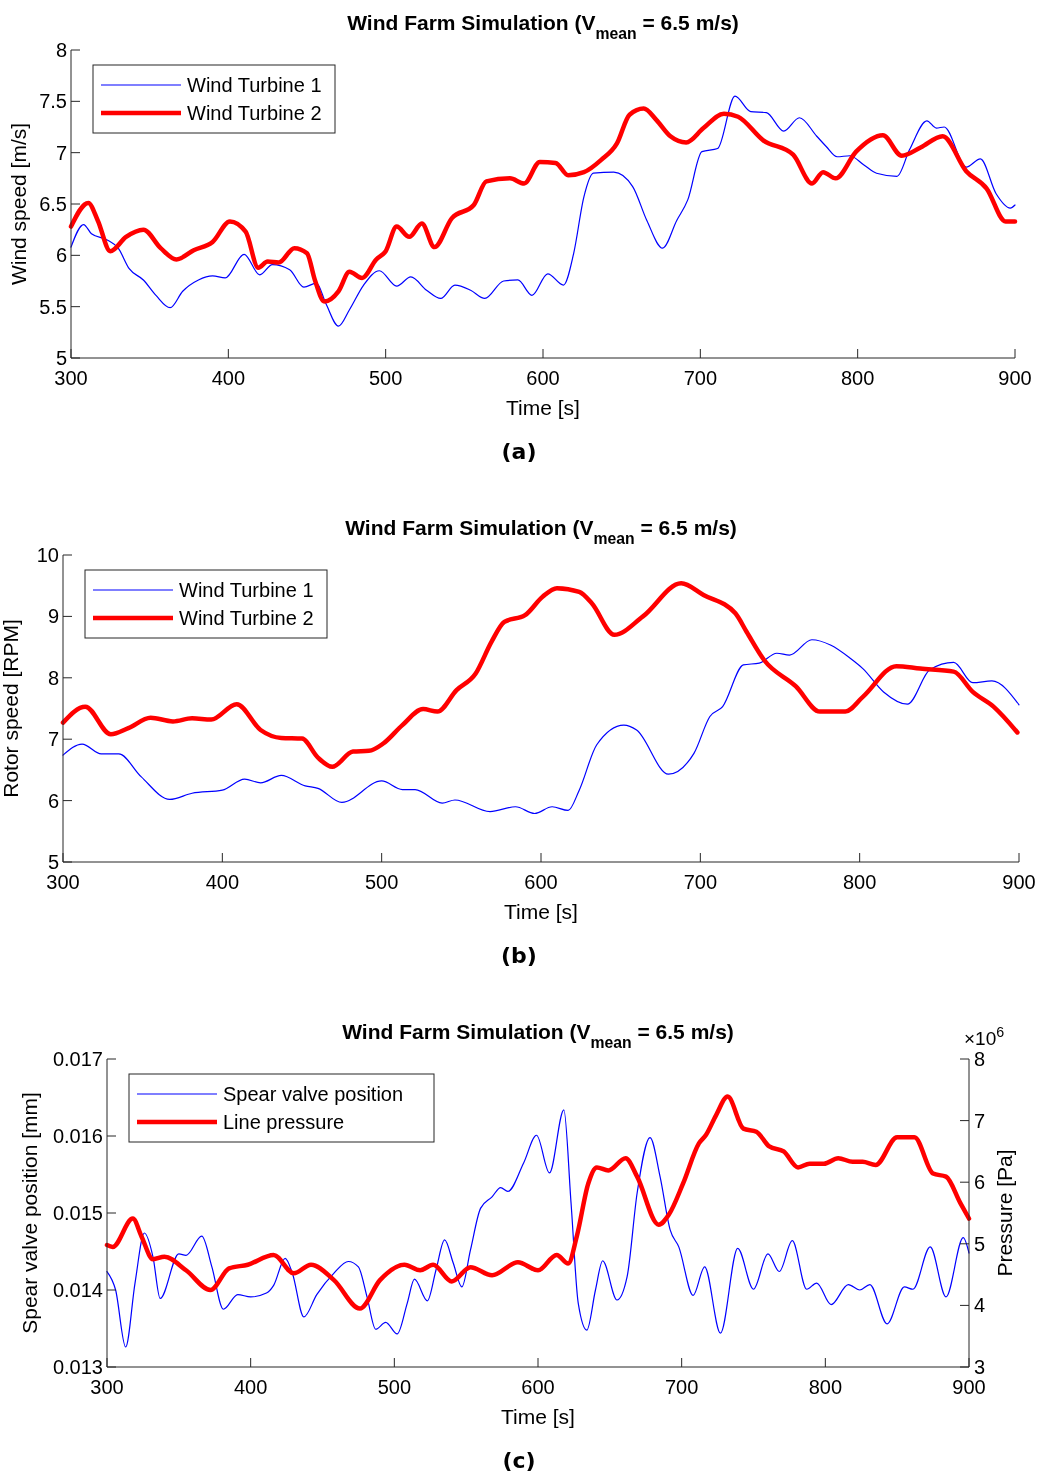 Image resolution: width=1038 pixels, height=1475 pixels. Describe the element at coordinates (53, 101) in the screenshot. I see `y-tick-label: 7.5` at that location.